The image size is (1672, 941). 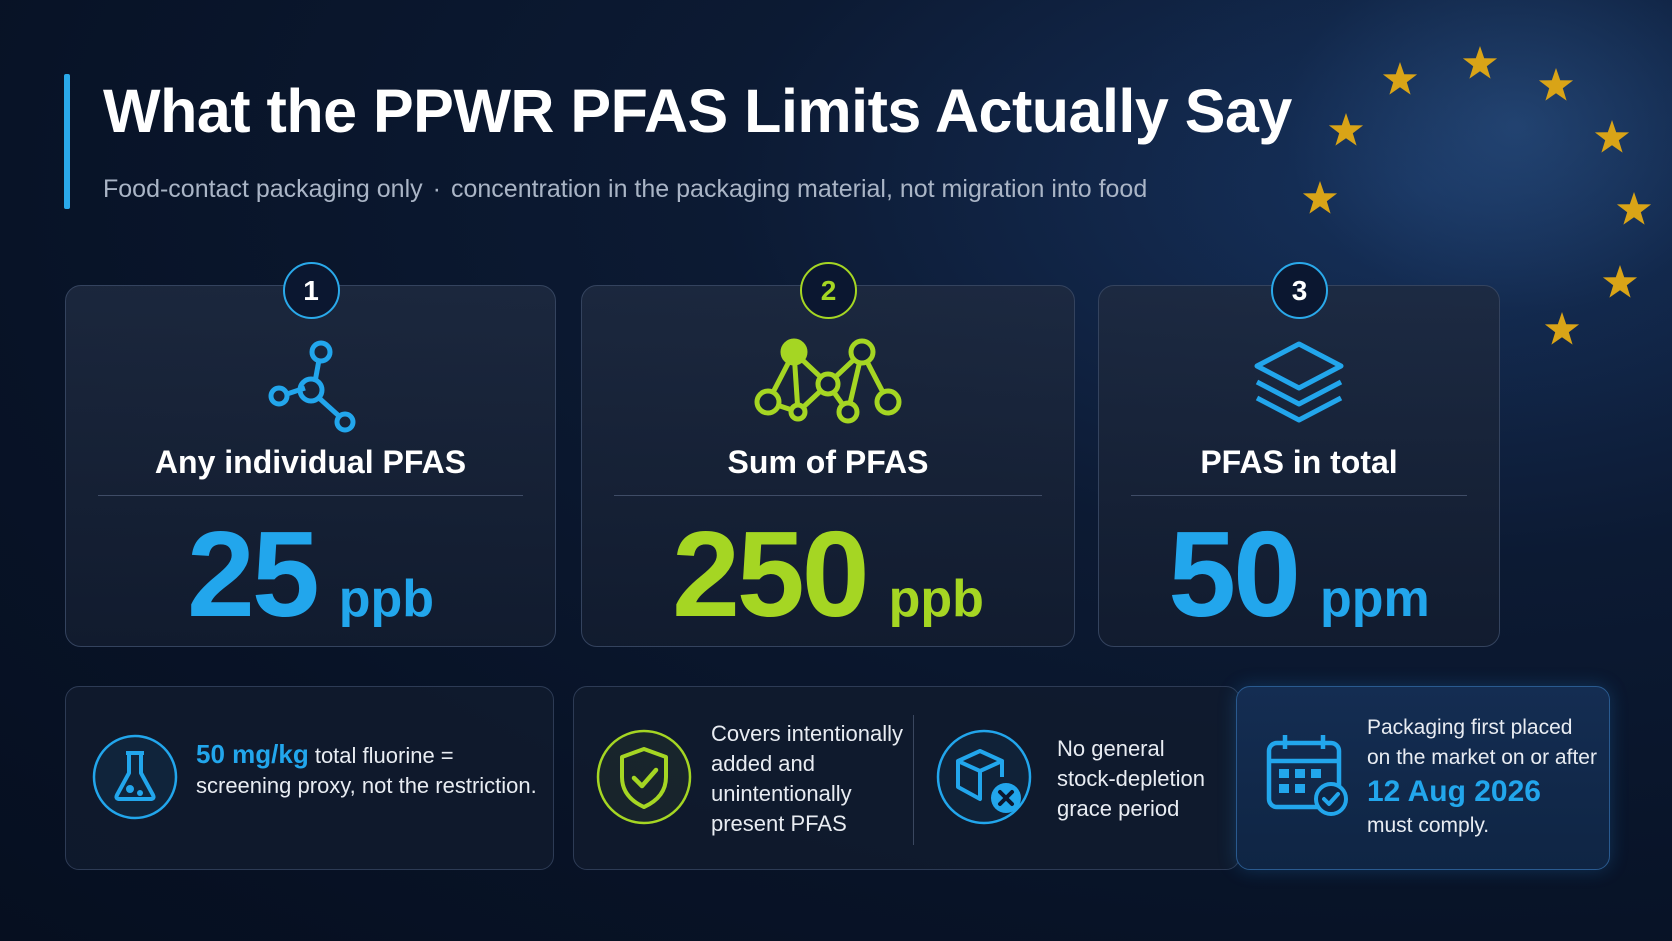 I want to click on limit-value: 50 ppm, so click(x=1299, y=574).